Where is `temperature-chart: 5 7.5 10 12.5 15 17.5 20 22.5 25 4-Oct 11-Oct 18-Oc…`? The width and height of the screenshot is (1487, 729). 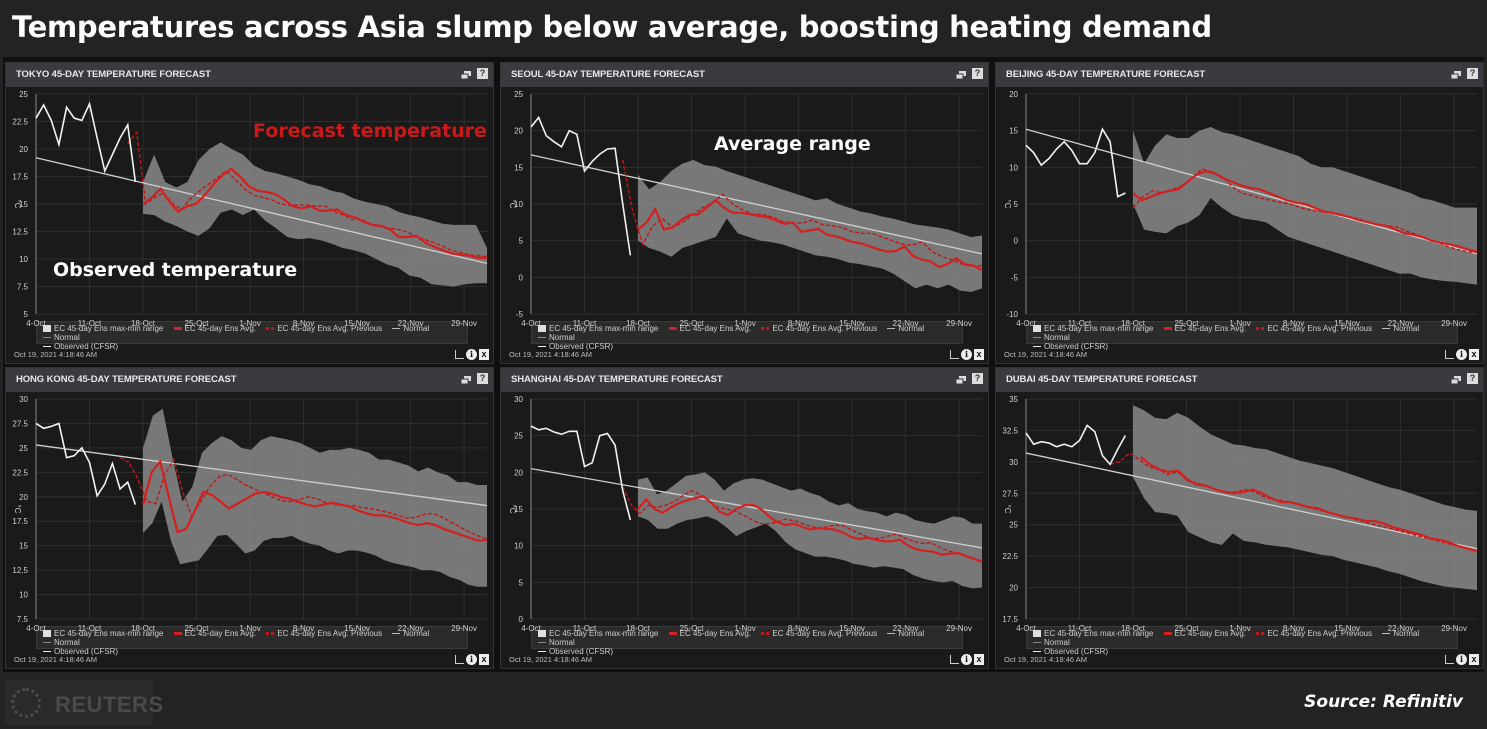 temperature-chart: 5 7.5 10 12.5 15 17.5 20 22.5 25 4-Oct 11-Oct 18-Oc… is located at coordinates (250, 208).